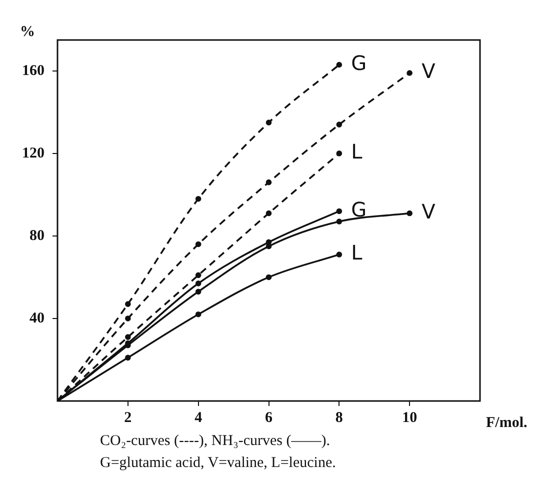 Image resolution: width=540 pixels, height=498 pixels. What do you see at coordinates (410, 418) in the screenshot?
I see `x-tick-label: 10` at bounding box center [410, 418].